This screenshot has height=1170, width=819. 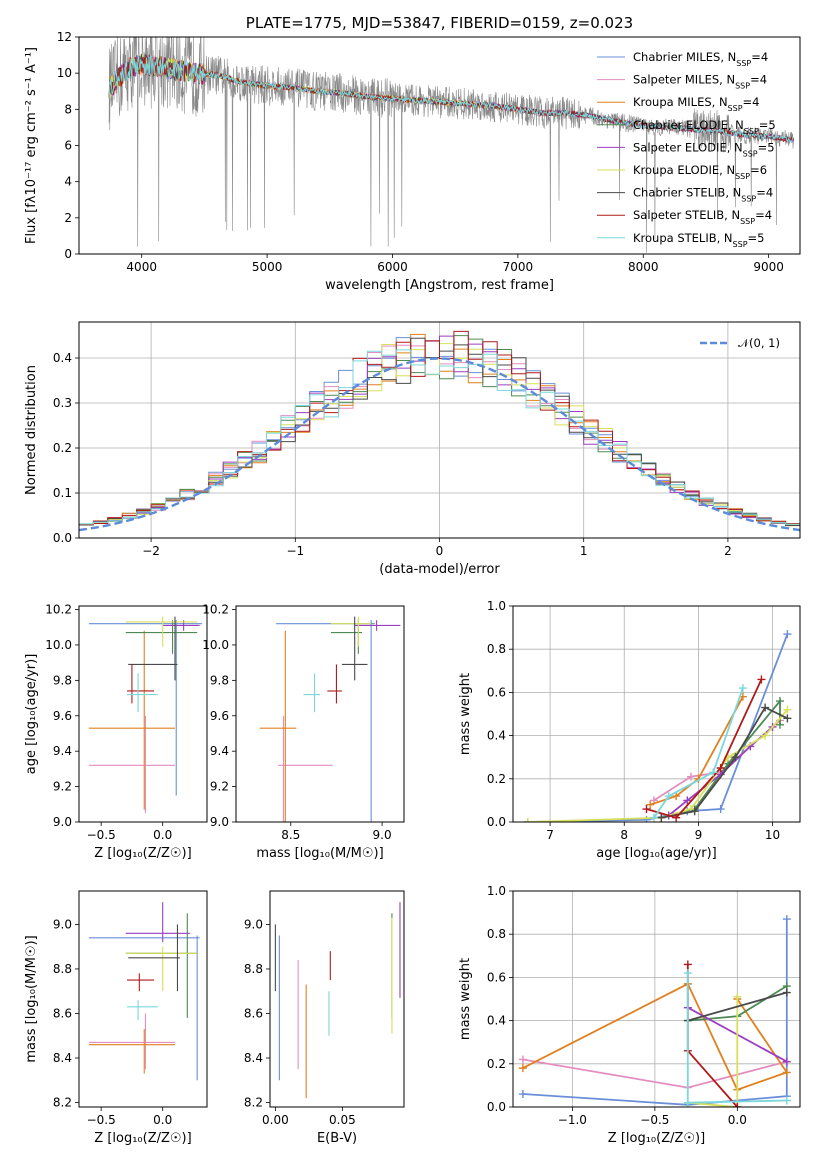 I want to click on x-tick-label: 1, so click(x=584, y=551).